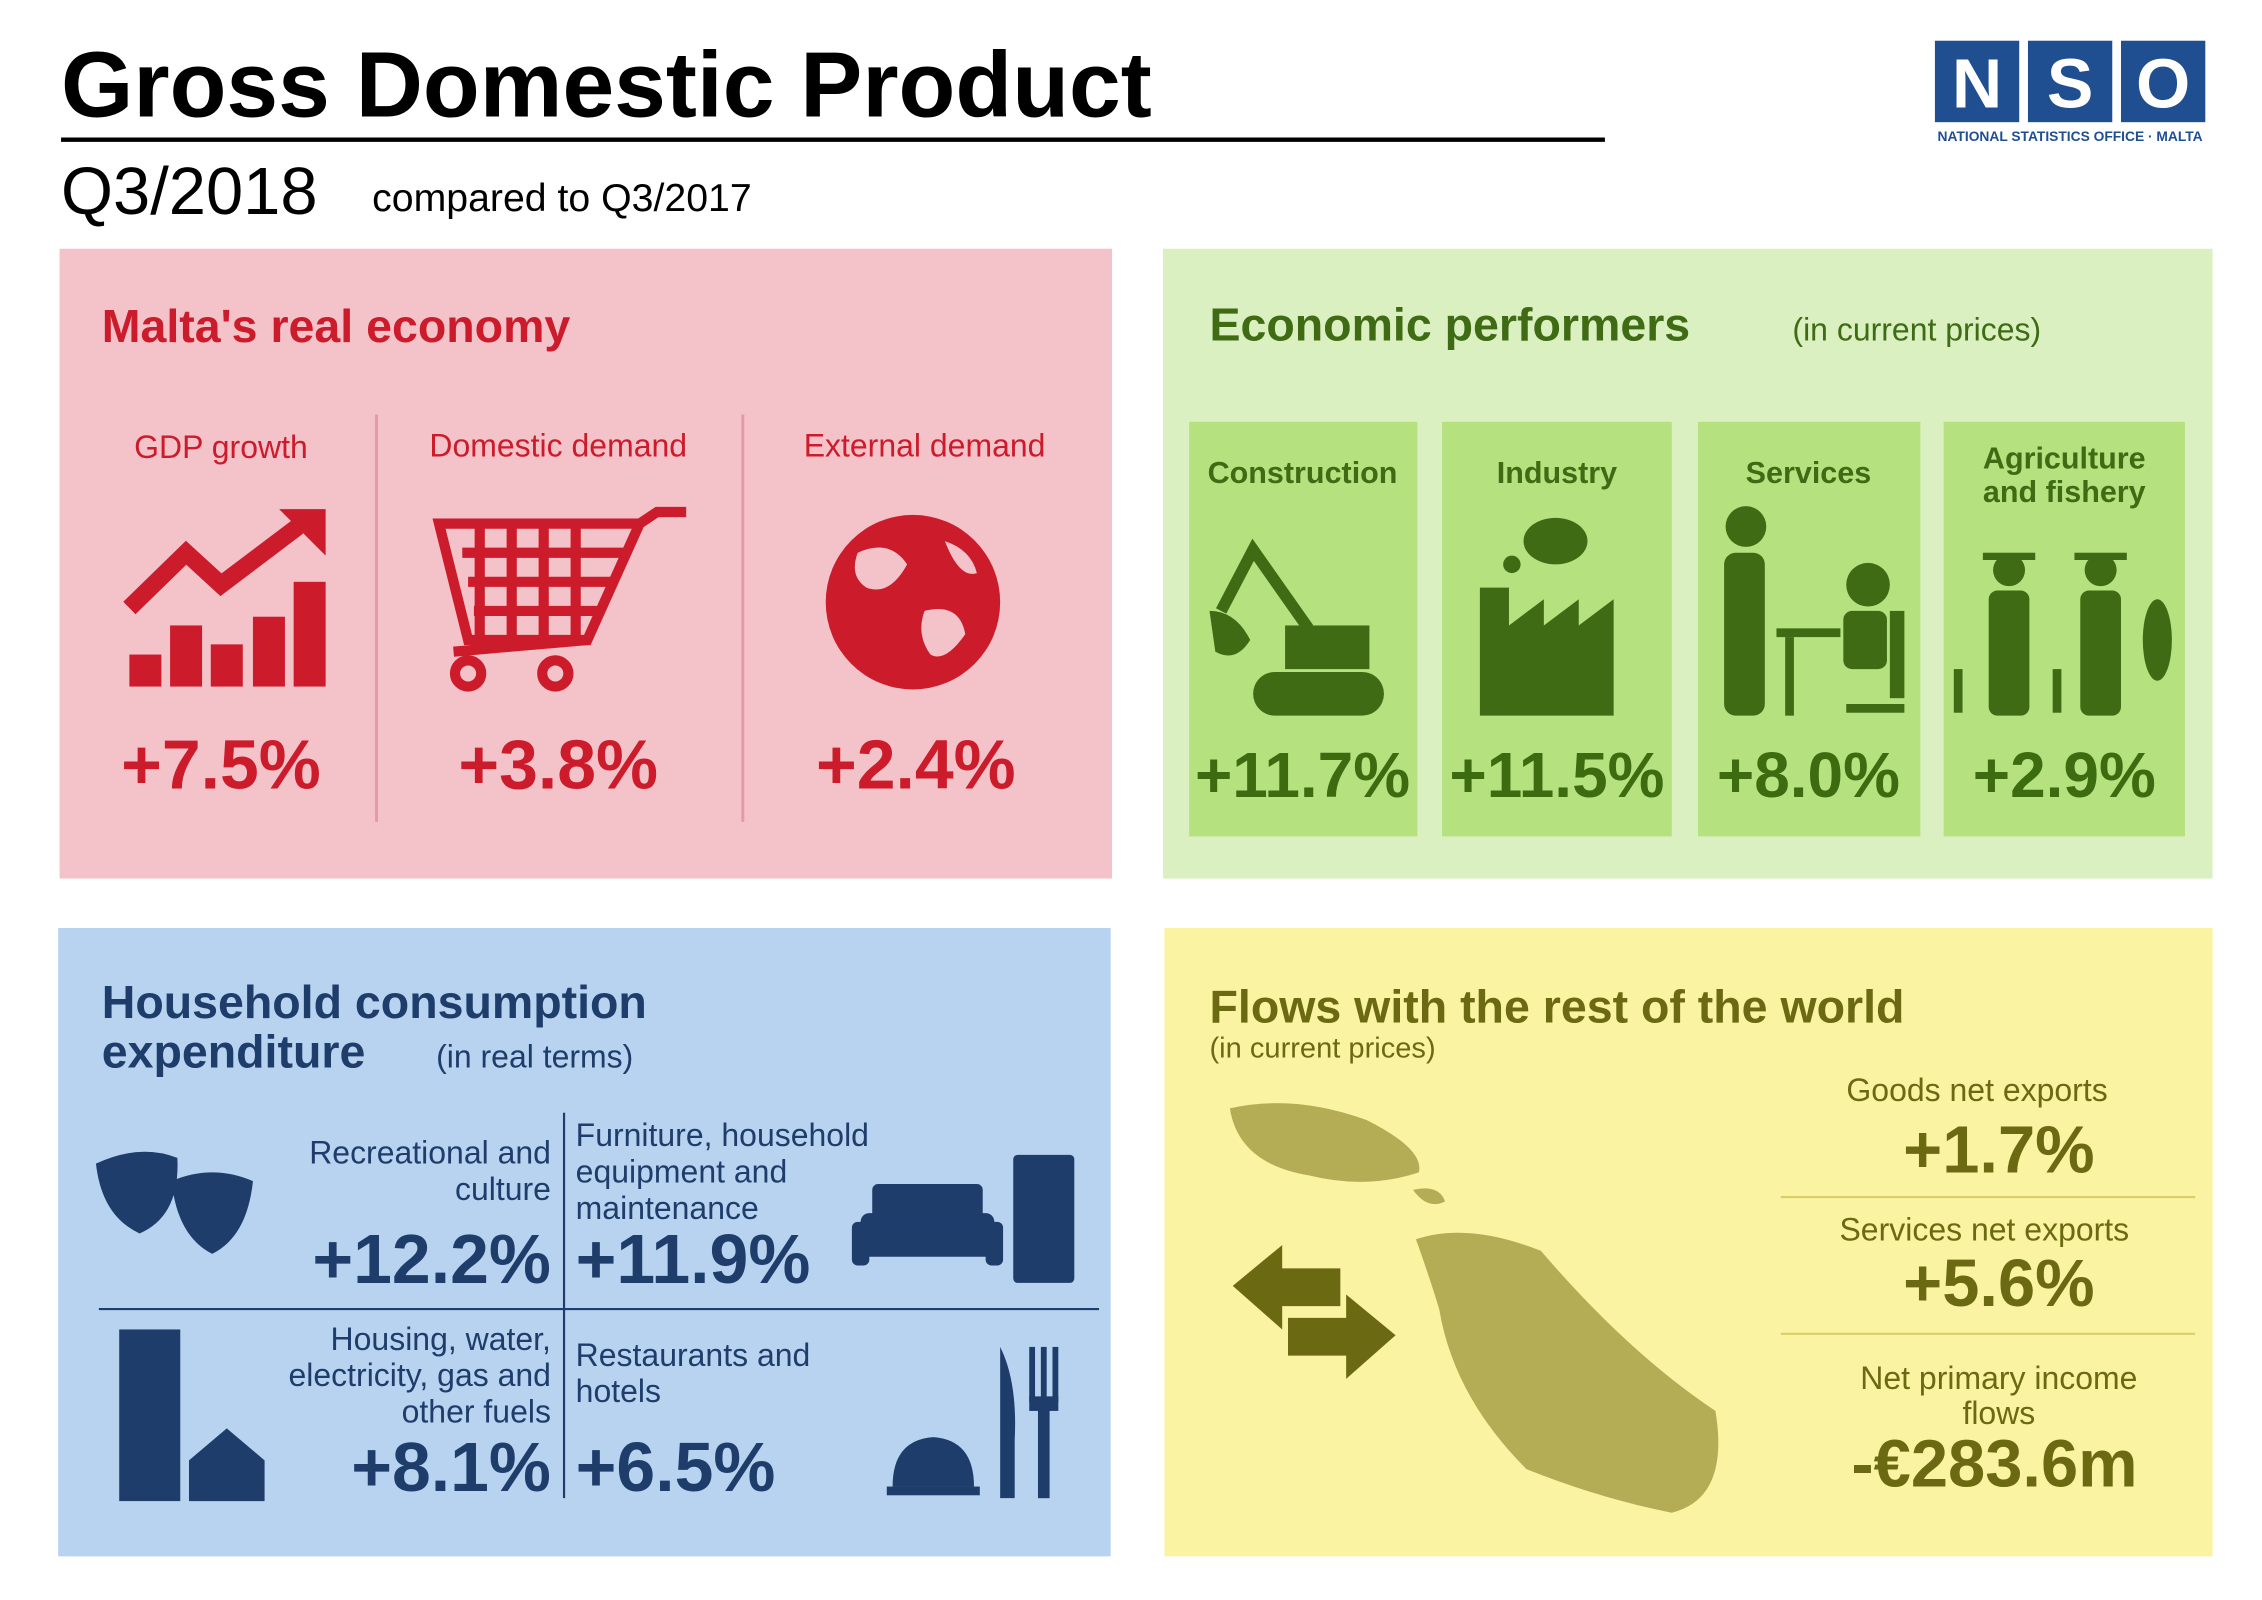 The image size is (2262, 1600). What do you see at coordinates (189, 191) in the screenshot?
I see `period: Q3/2018` at bounding box center [189, 191].